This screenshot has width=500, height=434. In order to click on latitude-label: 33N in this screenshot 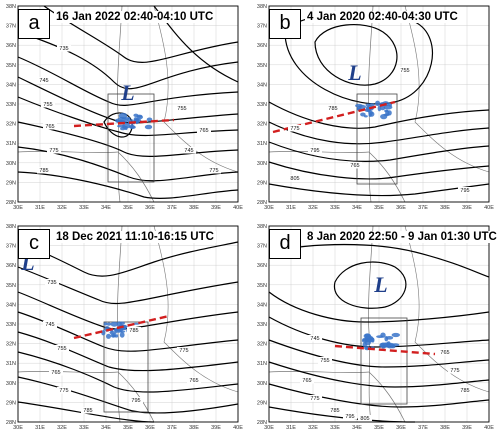, I will do `click(262, 105)`.